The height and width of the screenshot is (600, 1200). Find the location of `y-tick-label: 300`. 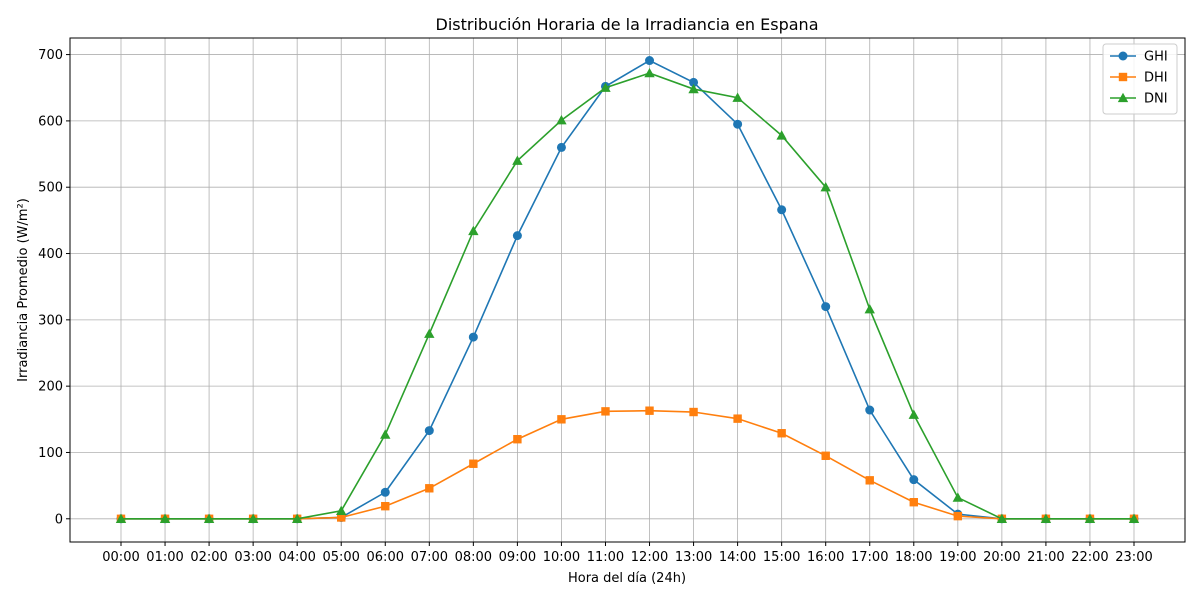

y-tick-label: 300 is located at coordinates (50, 320).